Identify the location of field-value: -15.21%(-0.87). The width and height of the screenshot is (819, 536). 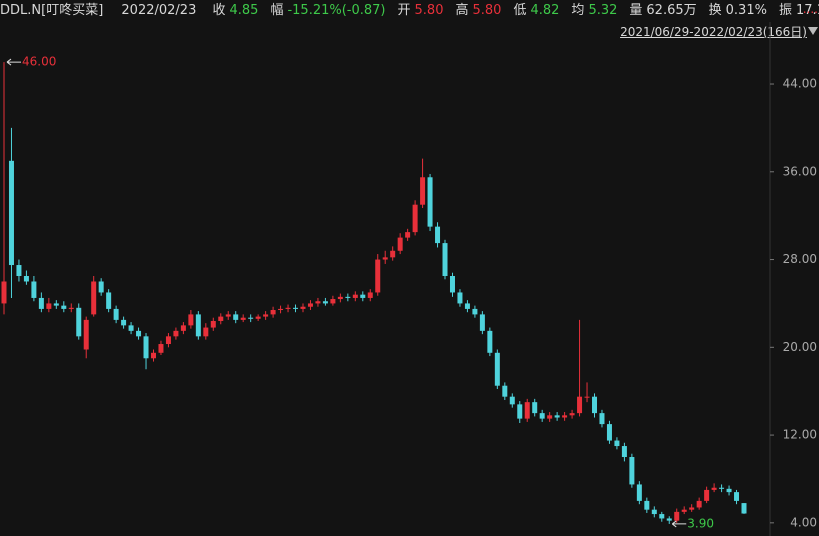
(336, 10).